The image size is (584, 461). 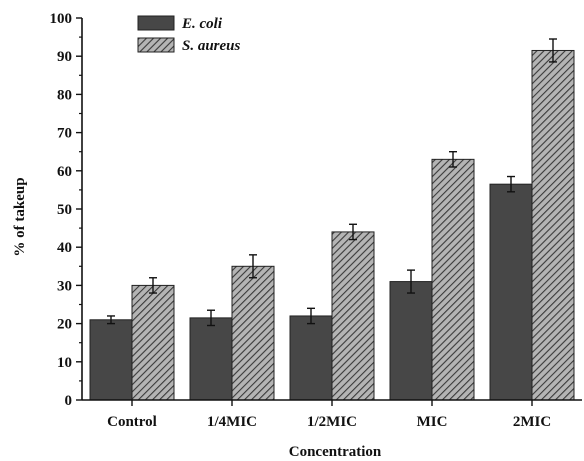 I want to click on y-axis-title: % of takeup, so click(x=20, y=216).